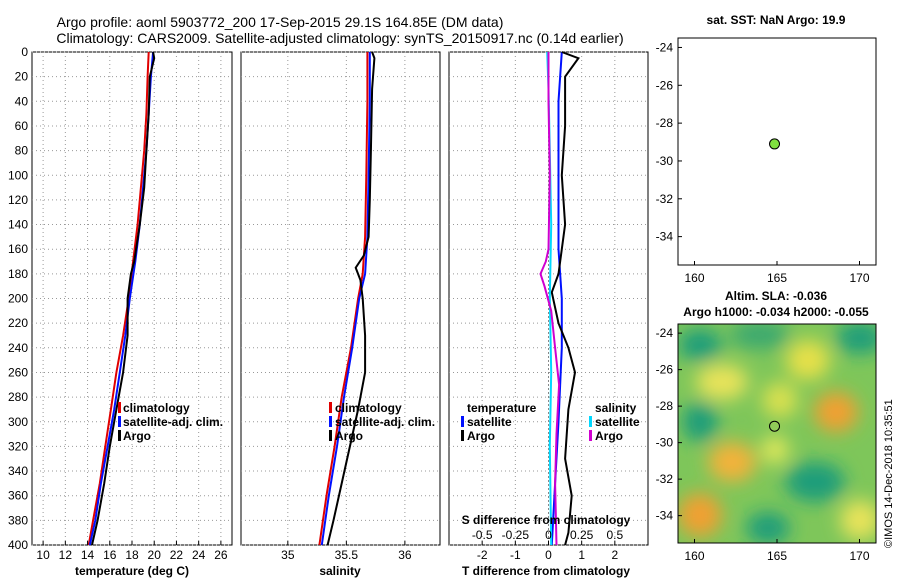 Image resolution: width=900 pixels, height=580 pixels. I want to click on legend-s-satellite: satellite, so click(617, 422).